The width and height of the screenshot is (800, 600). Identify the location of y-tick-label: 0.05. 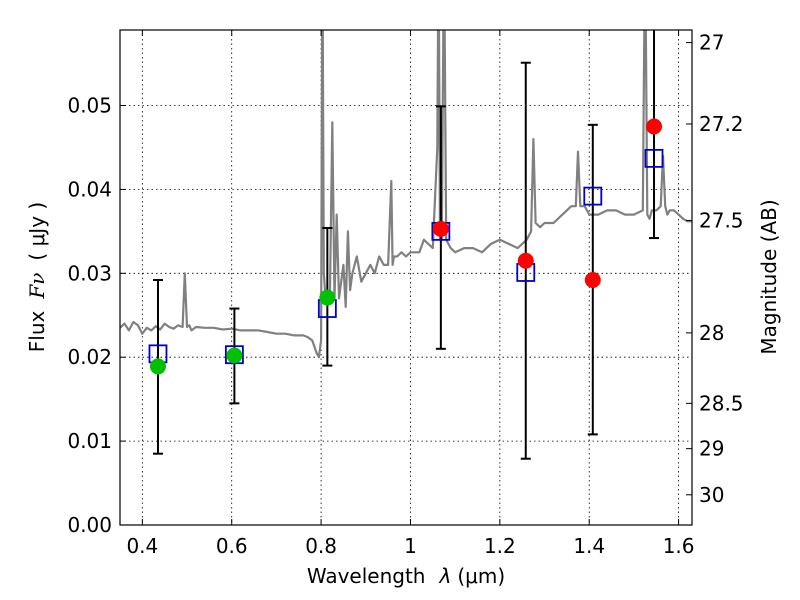
(89, 106).